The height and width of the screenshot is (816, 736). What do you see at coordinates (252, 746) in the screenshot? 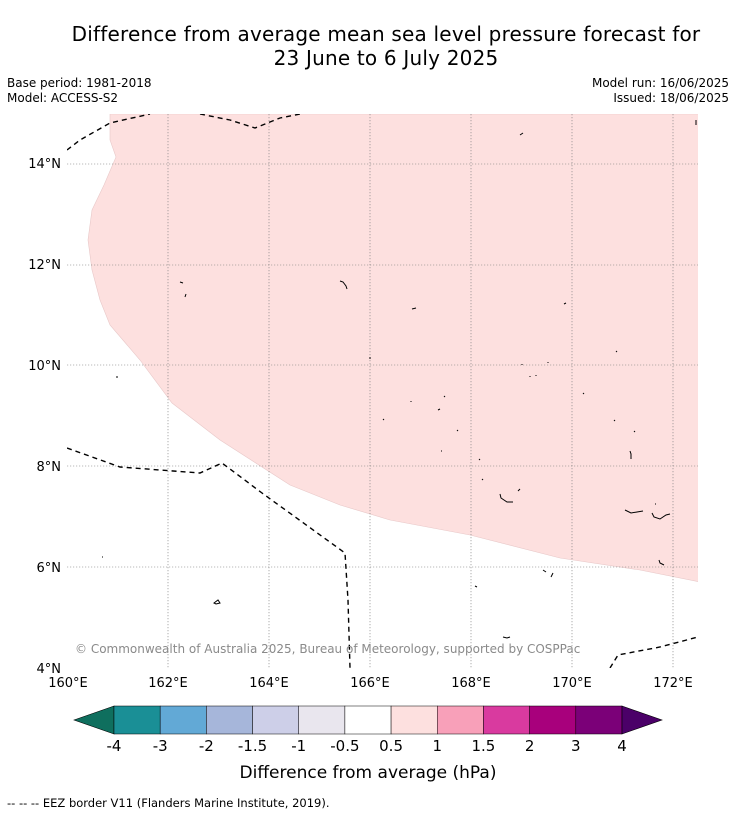
I see `colorbar-tick-label: -1.5` at bounding box center [252, 746].